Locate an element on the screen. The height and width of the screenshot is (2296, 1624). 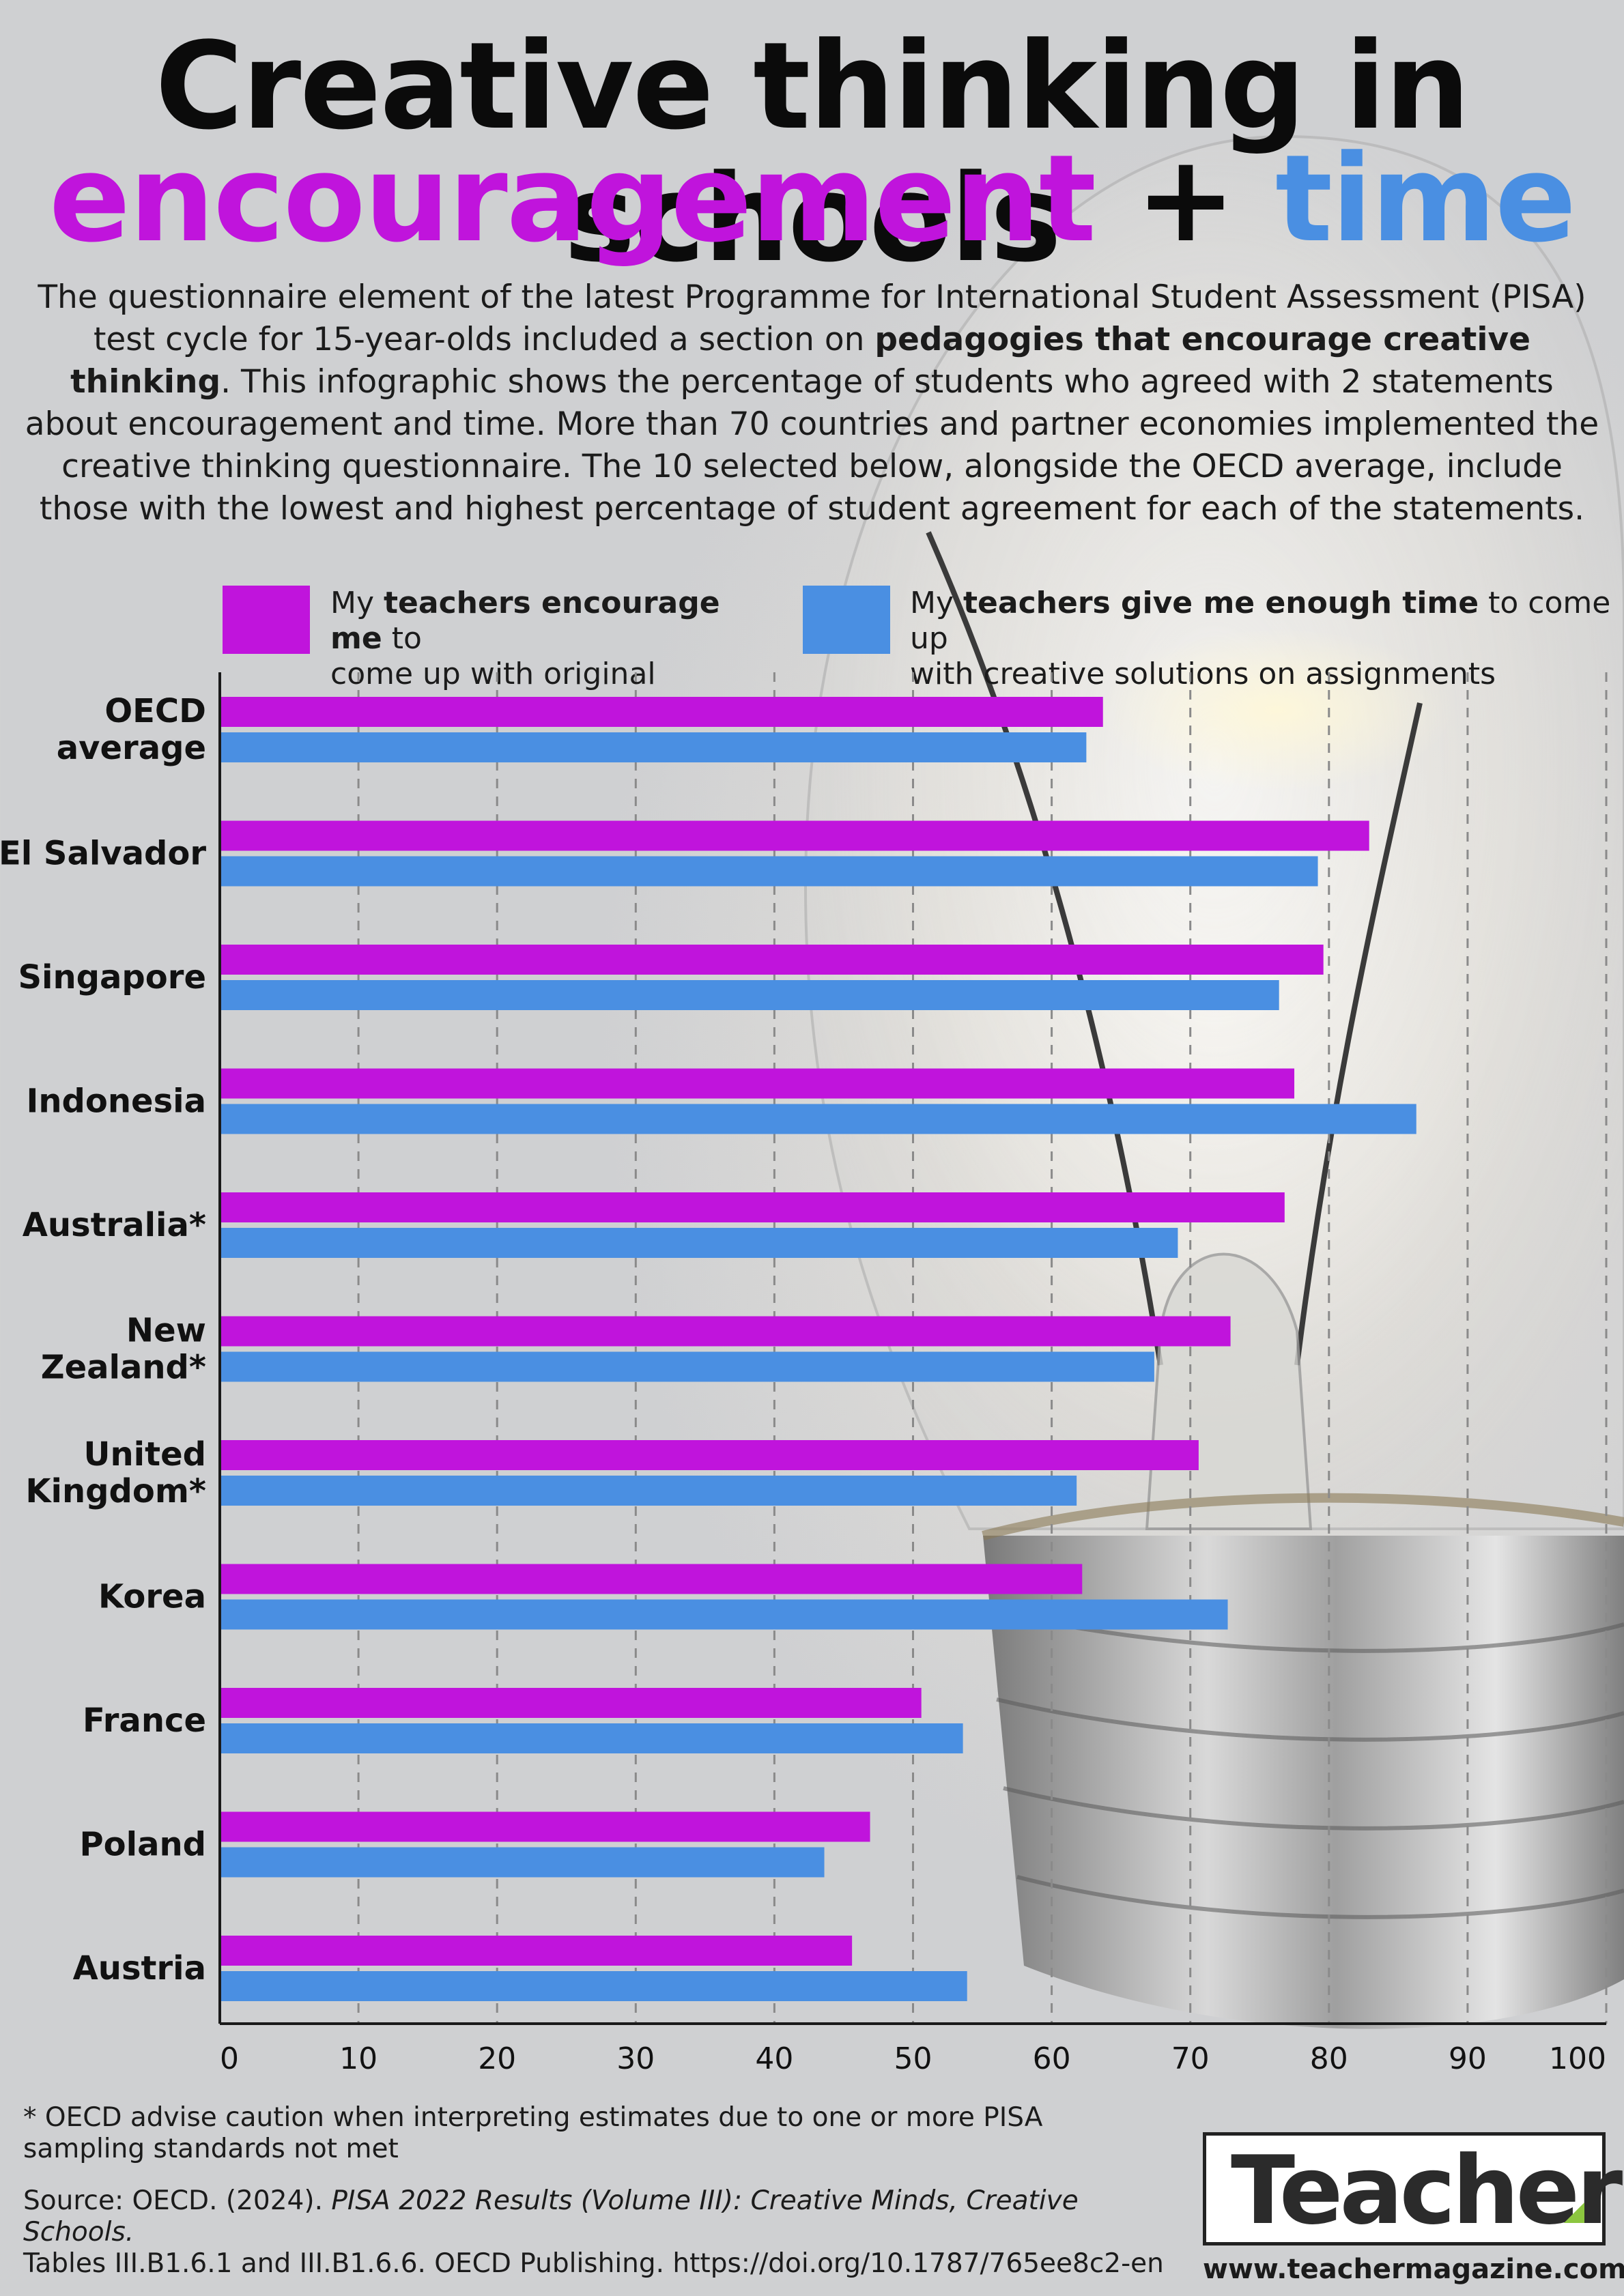
legend-time-bold: teachers give me enough time is located at coordinates (1221, 603).